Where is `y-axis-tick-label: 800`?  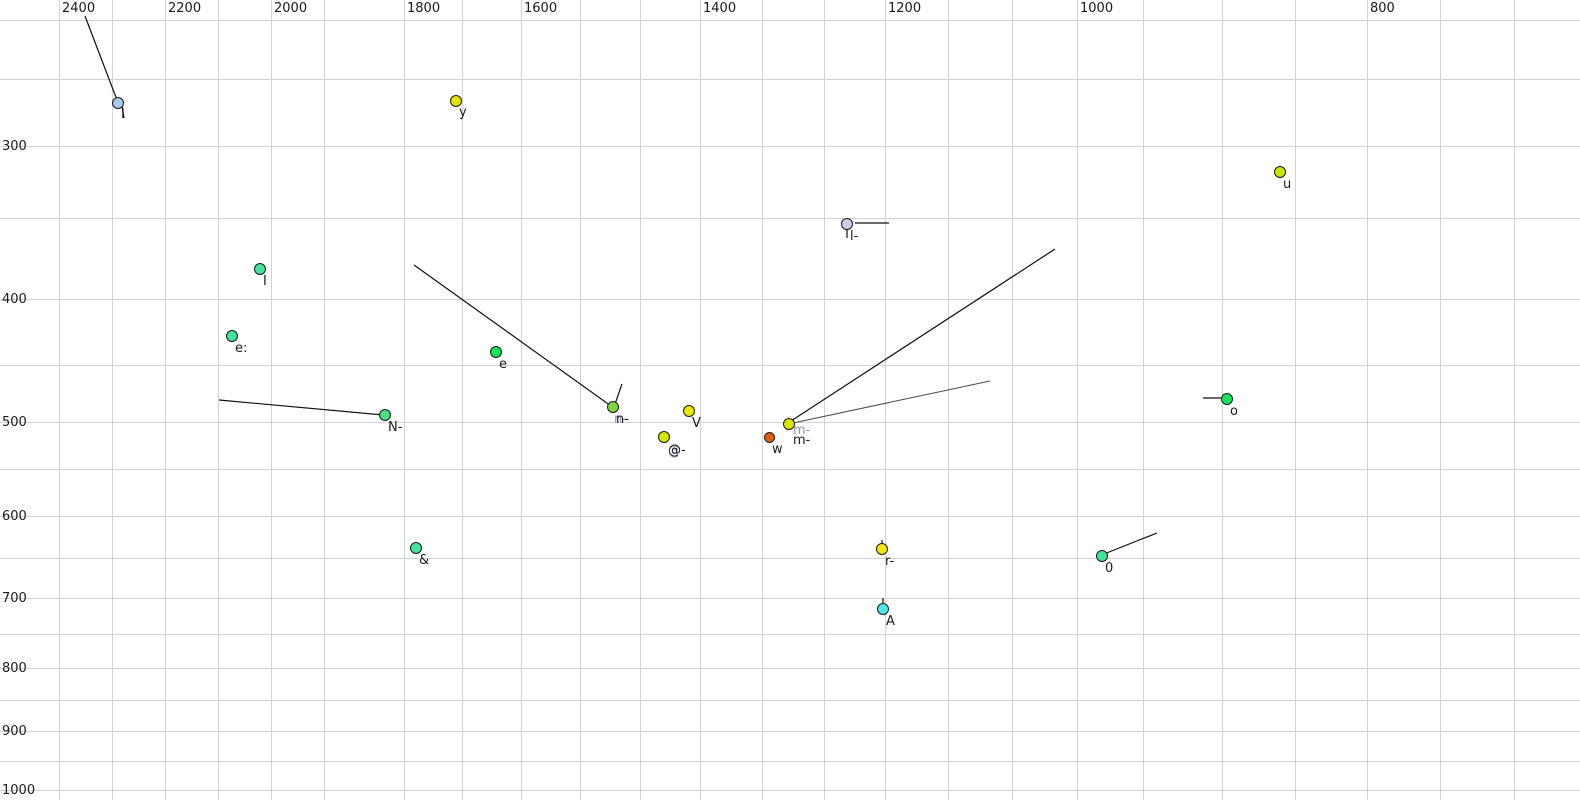 y-axis-tick-label: 800 is located at coordinates (14, 668).